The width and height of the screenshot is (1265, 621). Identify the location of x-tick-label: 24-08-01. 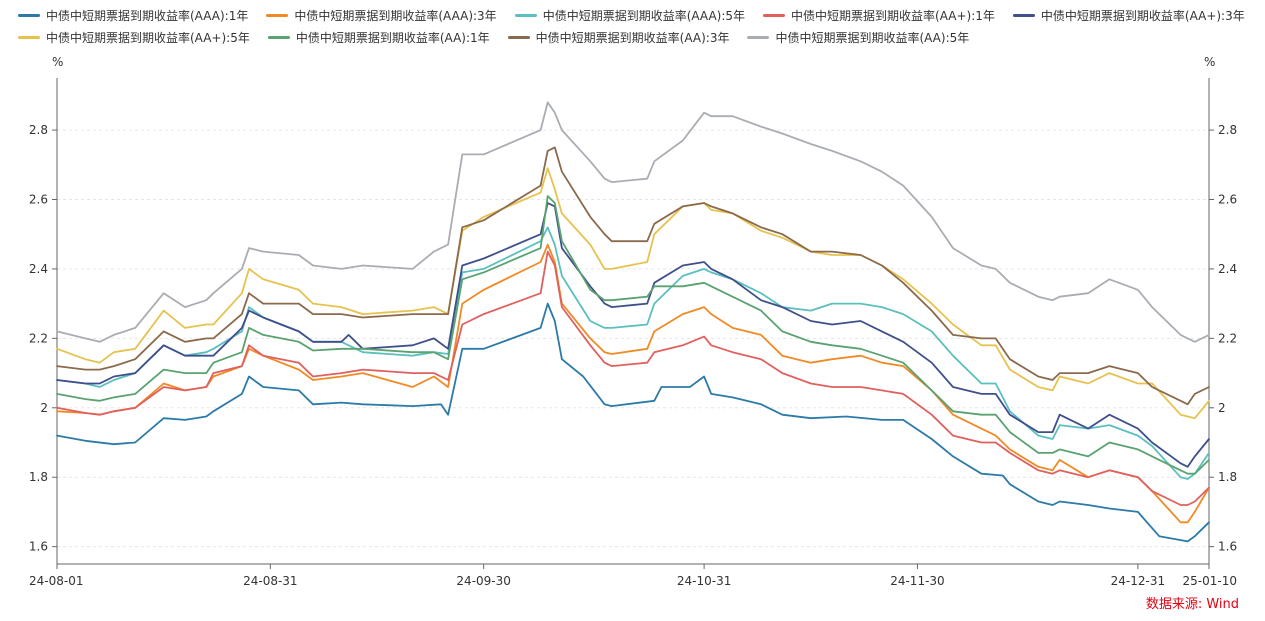
(56, 581).